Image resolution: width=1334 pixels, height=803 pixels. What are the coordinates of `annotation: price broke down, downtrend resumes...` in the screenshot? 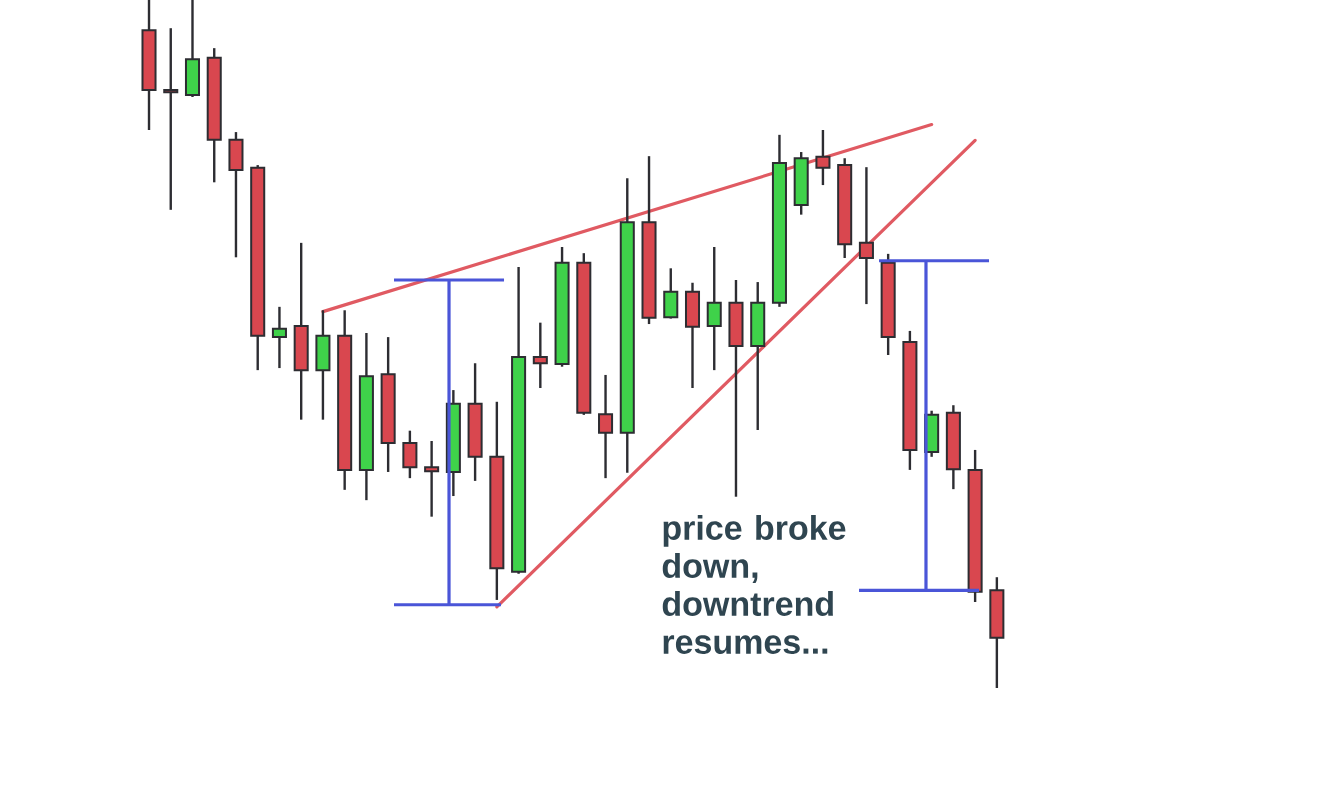 It's located at (754, 584).